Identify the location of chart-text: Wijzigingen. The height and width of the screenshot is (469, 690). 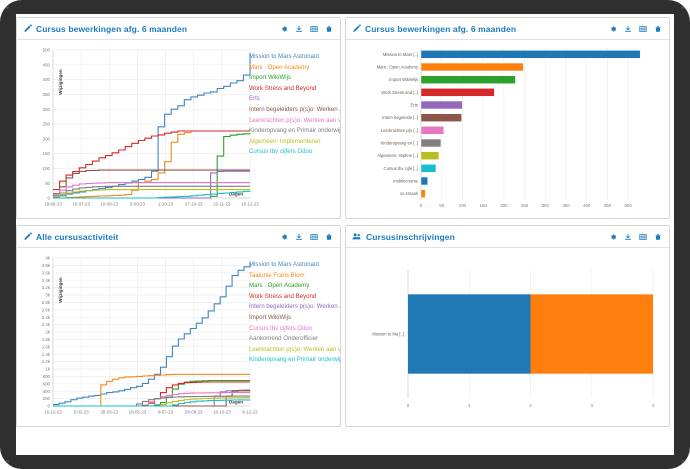
(60, 290).